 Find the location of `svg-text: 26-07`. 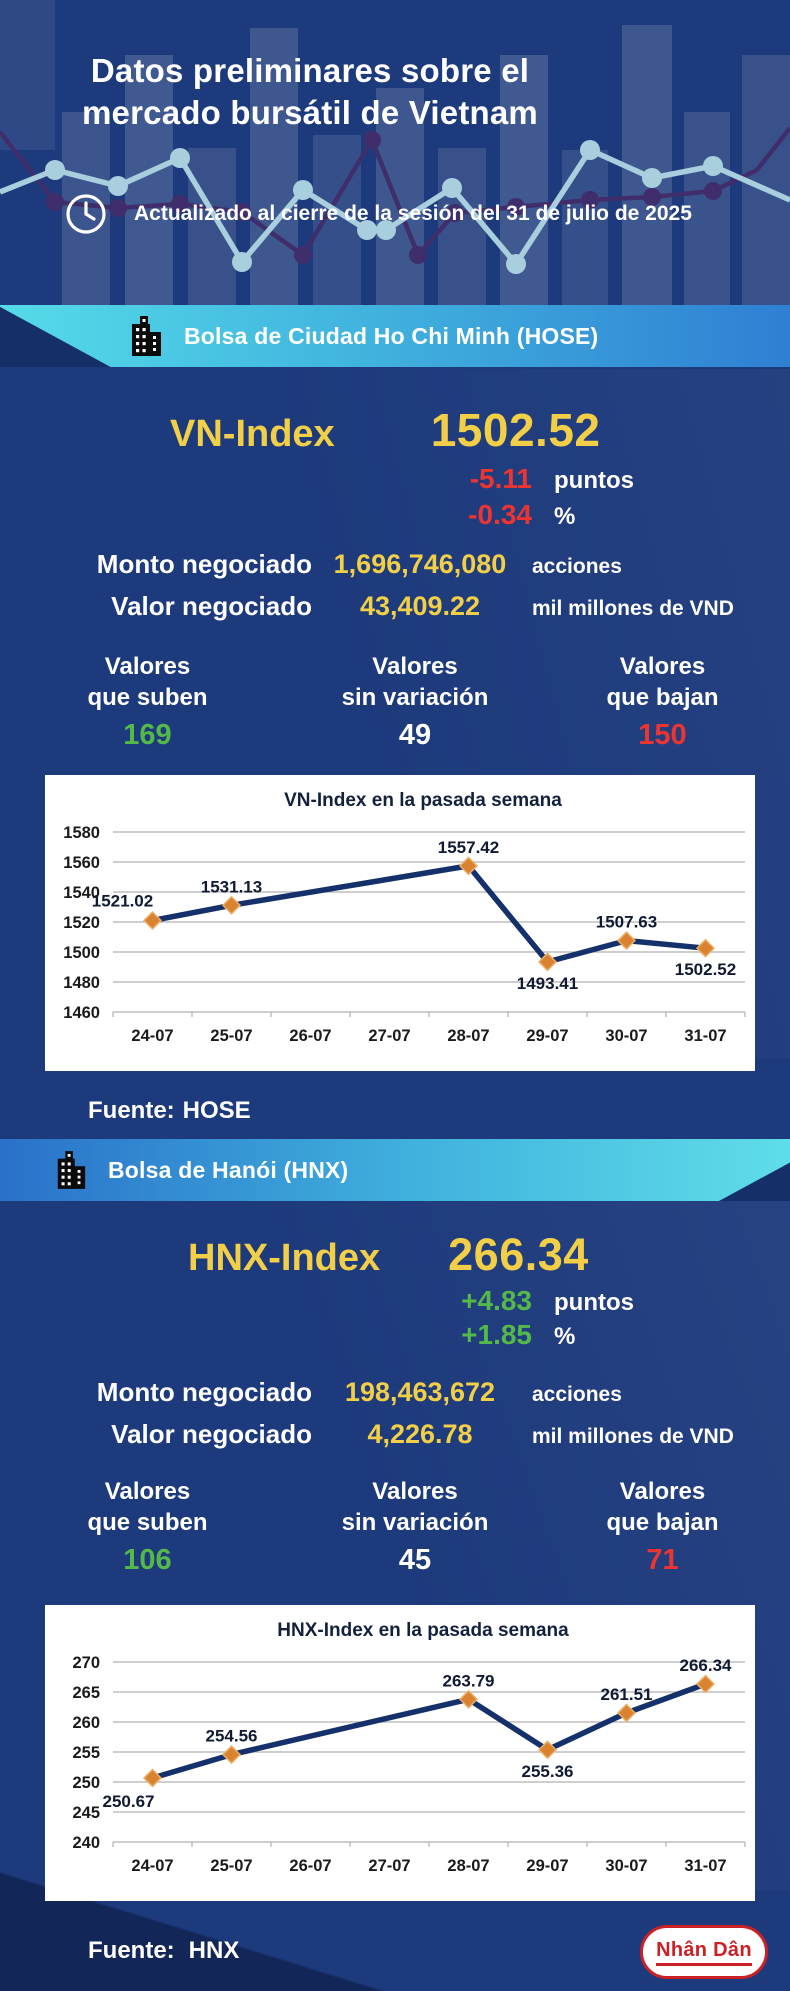

svg-text: 26-07 is located at coordinates (310, 1036).